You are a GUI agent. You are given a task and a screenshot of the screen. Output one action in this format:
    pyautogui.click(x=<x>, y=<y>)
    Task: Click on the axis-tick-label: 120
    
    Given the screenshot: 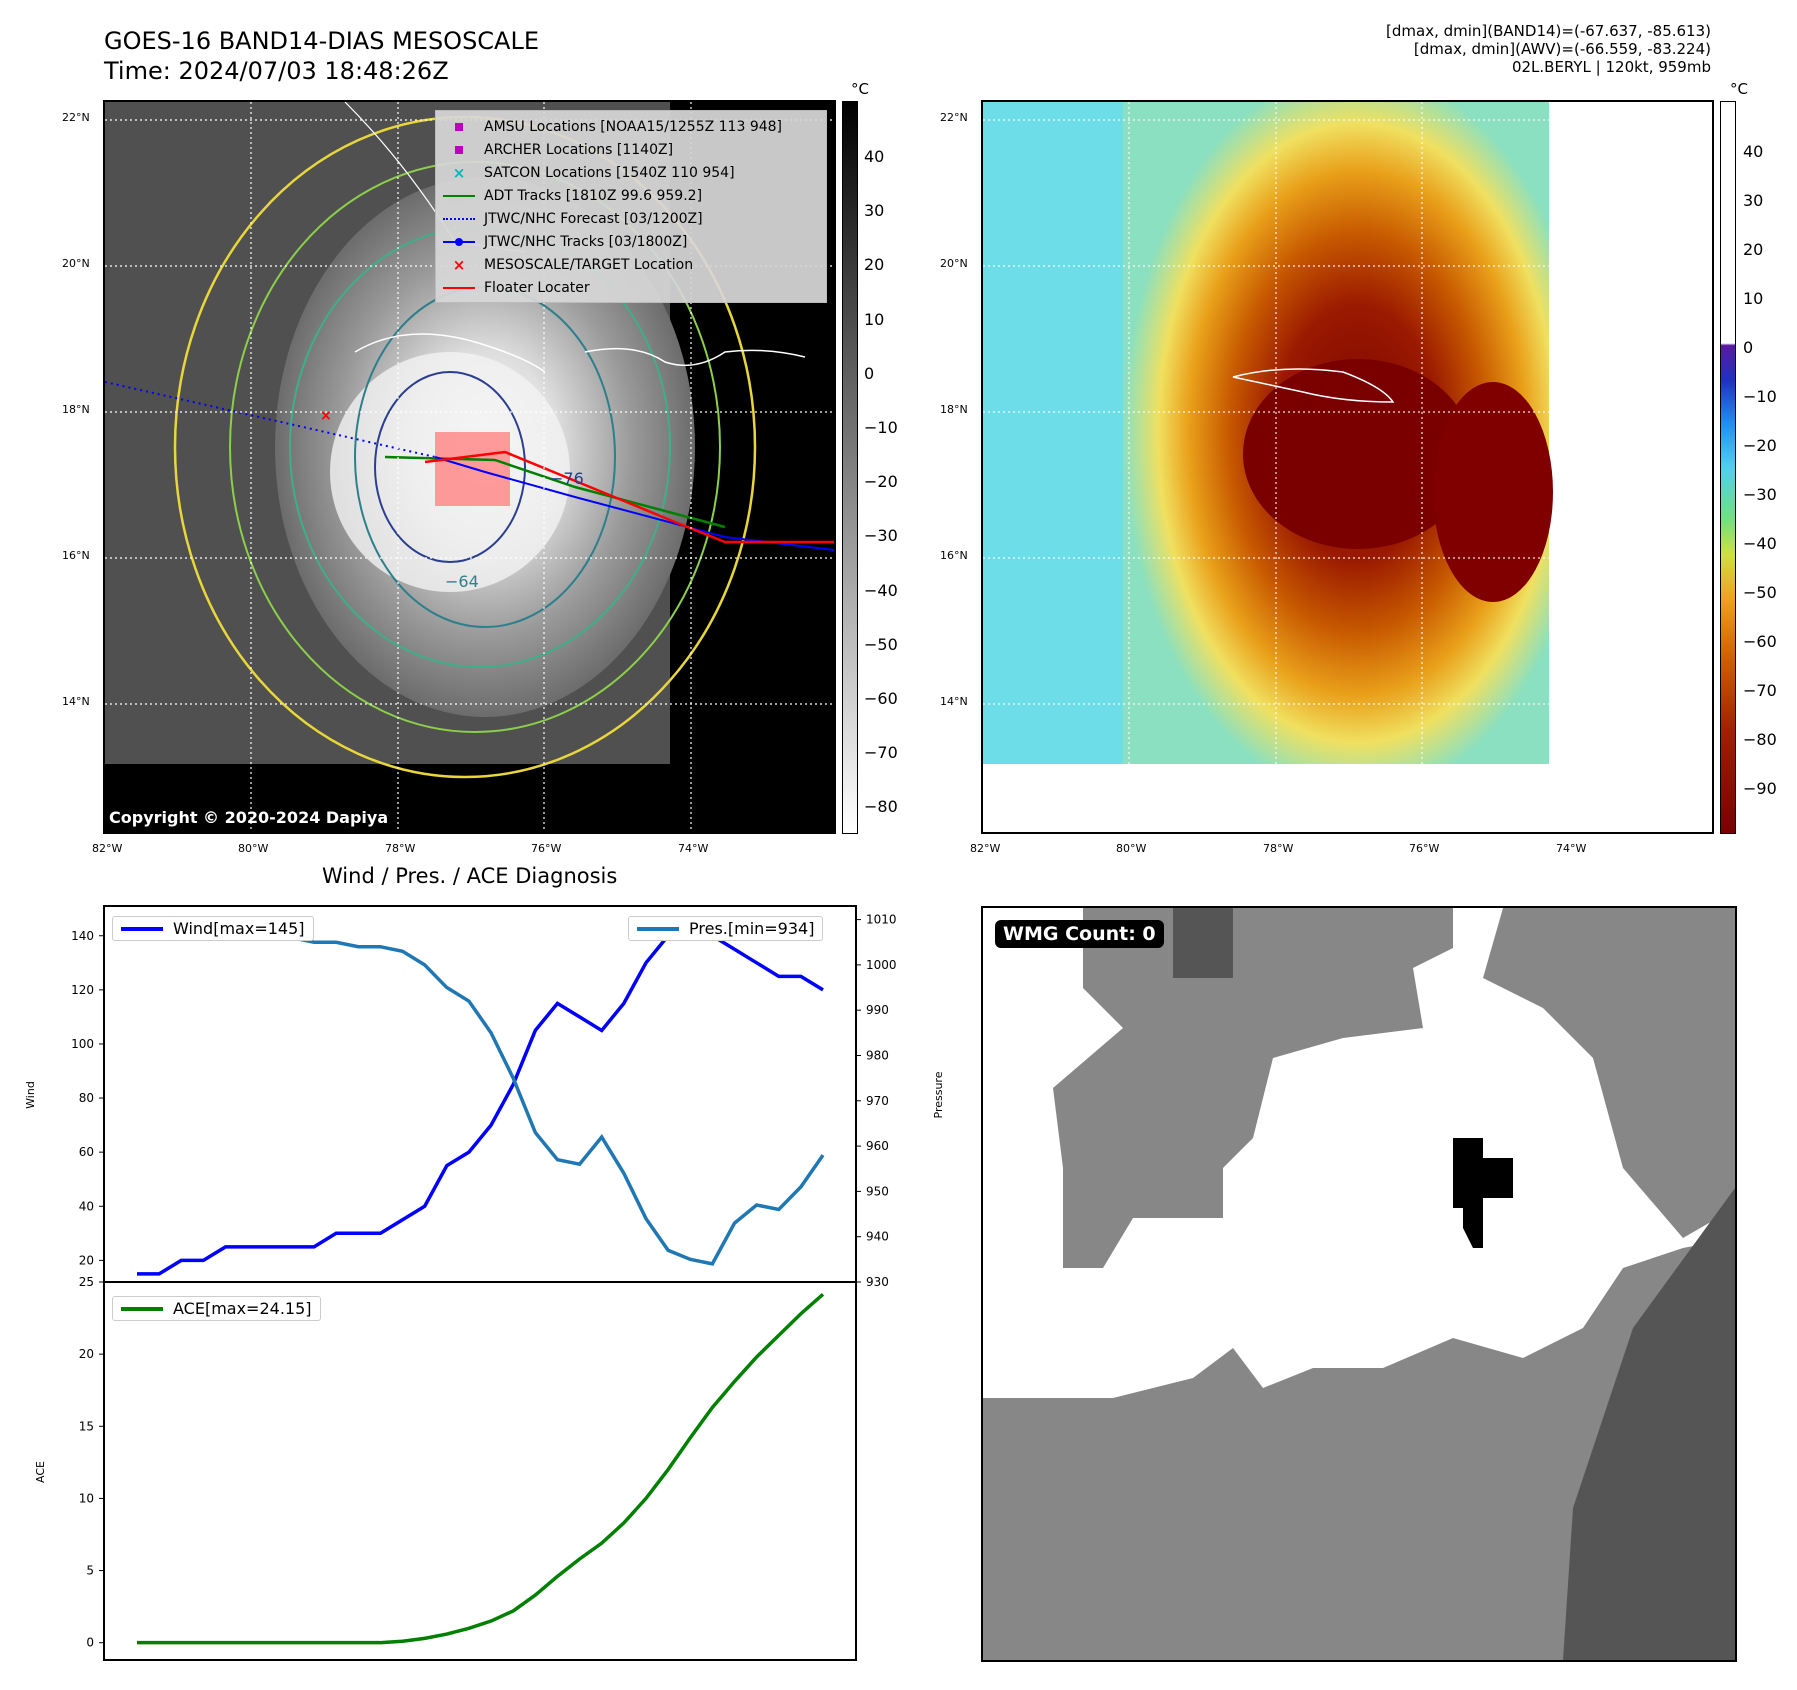 What is the action you would take?
    pyautogui.click(x=82, y=990)
    